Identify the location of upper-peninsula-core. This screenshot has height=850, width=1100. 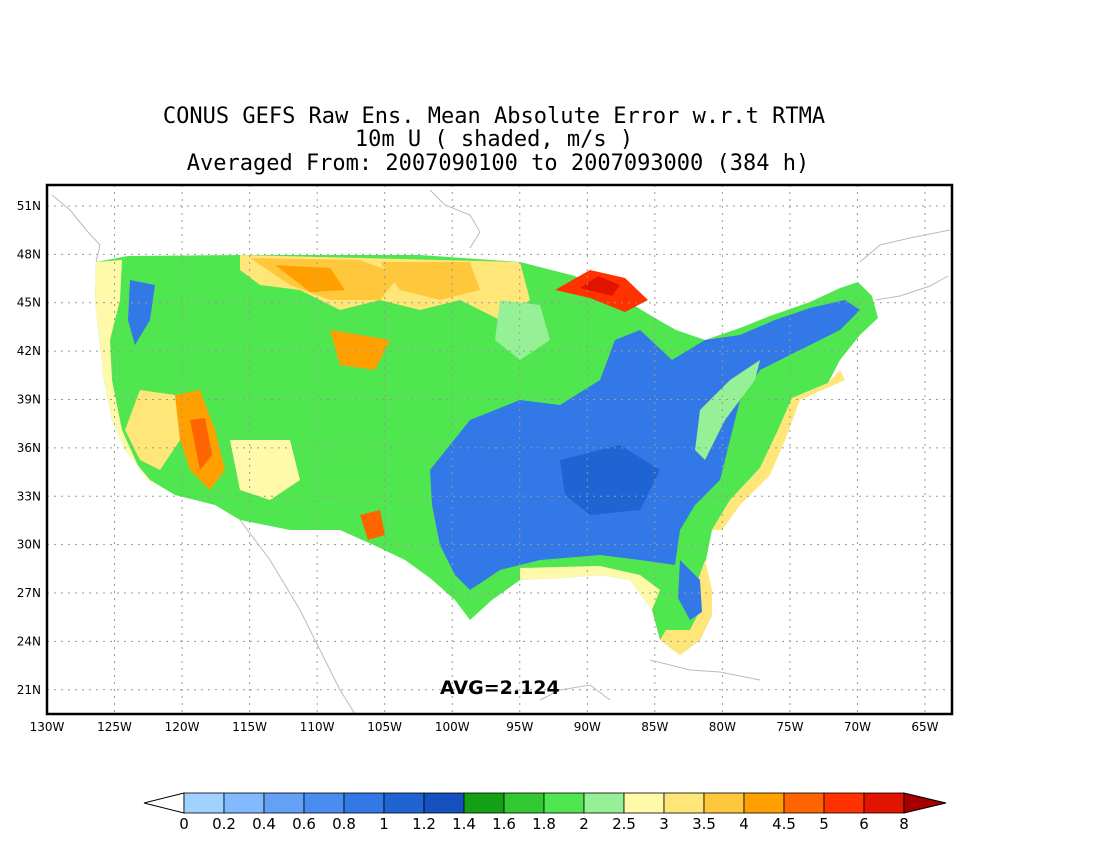
(600, 286).